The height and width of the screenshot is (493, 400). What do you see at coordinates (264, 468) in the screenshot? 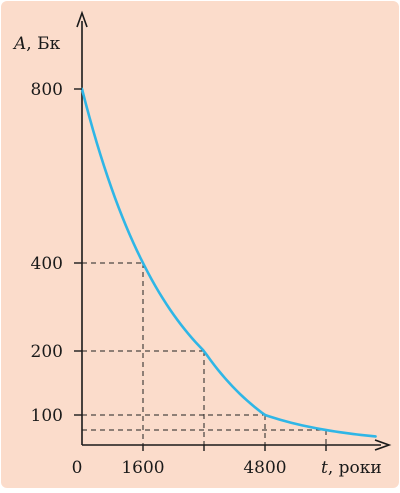
I see `x-tick-label-4800: 4800` at bounding box center [264, 468].